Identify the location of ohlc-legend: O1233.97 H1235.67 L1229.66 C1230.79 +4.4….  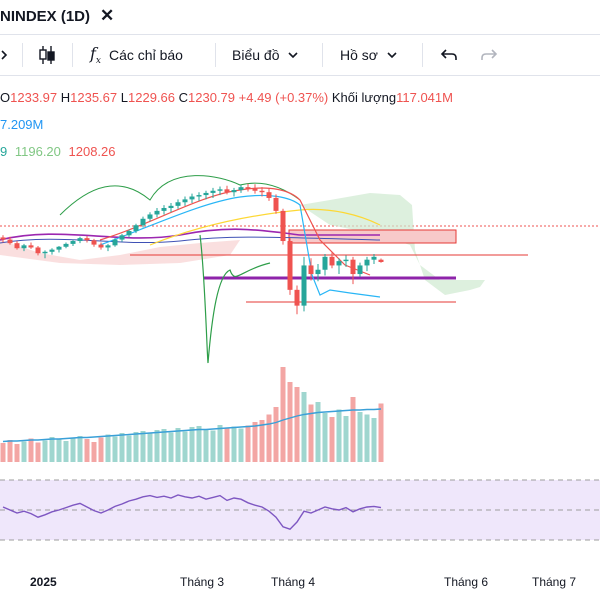
(226, 97).